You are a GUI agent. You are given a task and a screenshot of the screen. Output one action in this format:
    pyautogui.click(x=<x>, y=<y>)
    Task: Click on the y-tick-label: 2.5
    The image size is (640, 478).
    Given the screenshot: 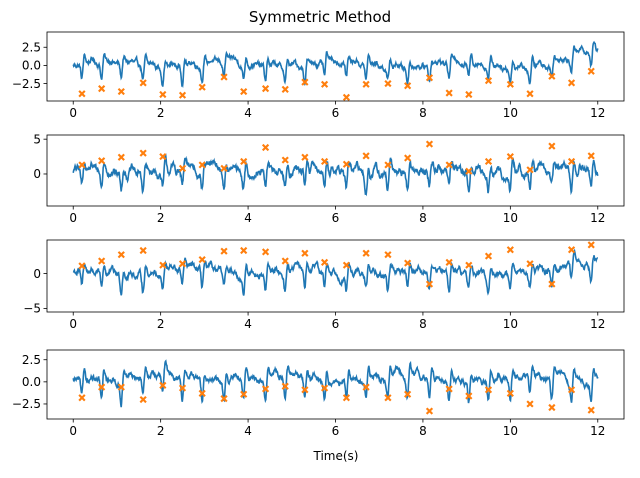 What is the action you would take?
    pyautogui.click(x=31, y=360)
    